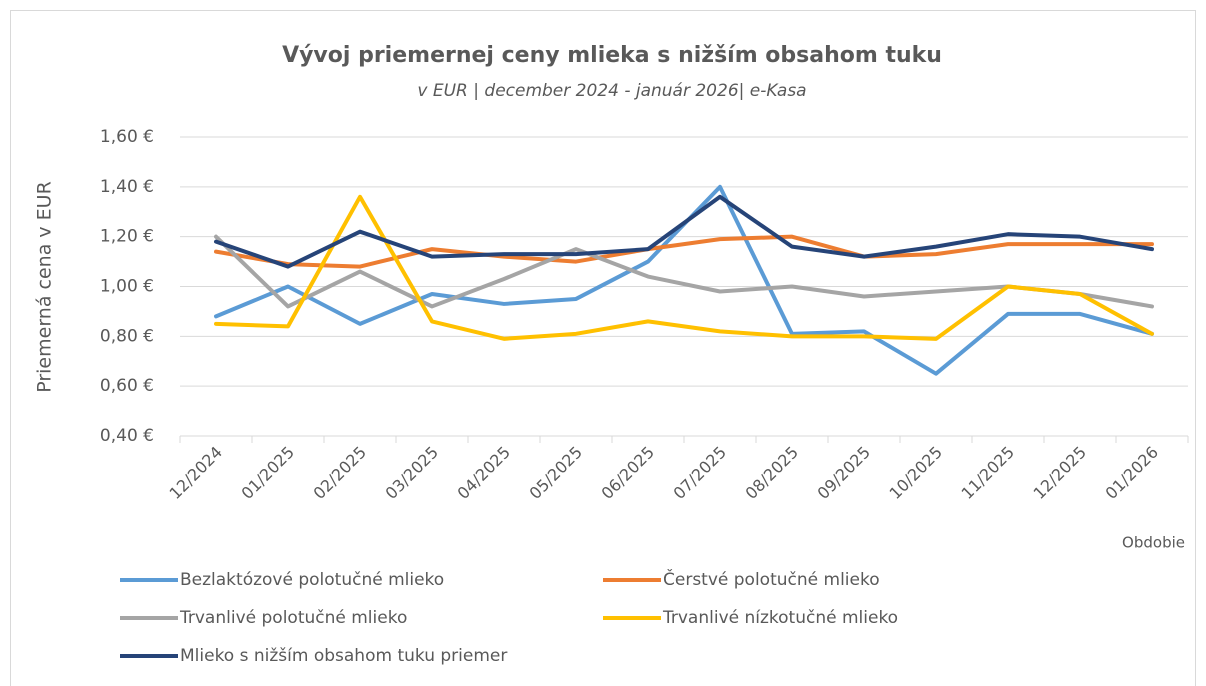 The height and width of the screenshot is (686, 1206). What do you see at coordinates (628, 473) in the screenshot?
I see `x-tick-label: 06/2025` at bounding box center [628, 473].